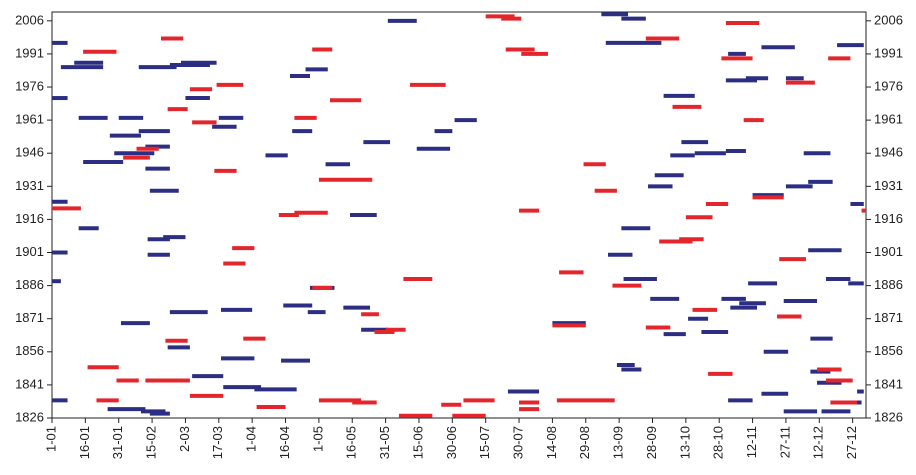 Image resolution: width=916 pixels, height=475 pixels. What do you see at coordinates (888, 119) in the screenshot?
I see `y2-tick-label: 1961` at bounding box center [888, 119].